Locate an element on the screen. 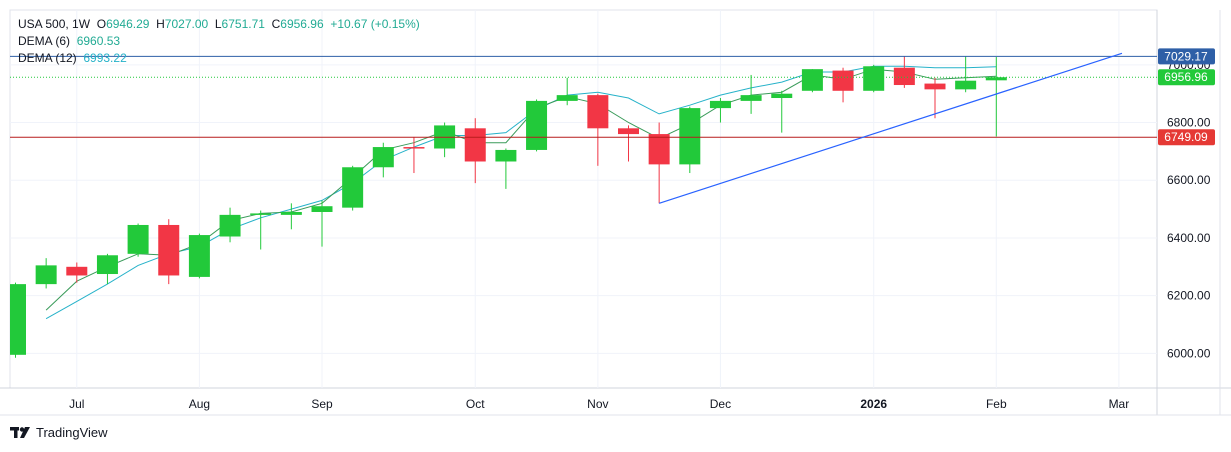  price-tag-label: 6956.96 is located at coordinates (1186, 77).